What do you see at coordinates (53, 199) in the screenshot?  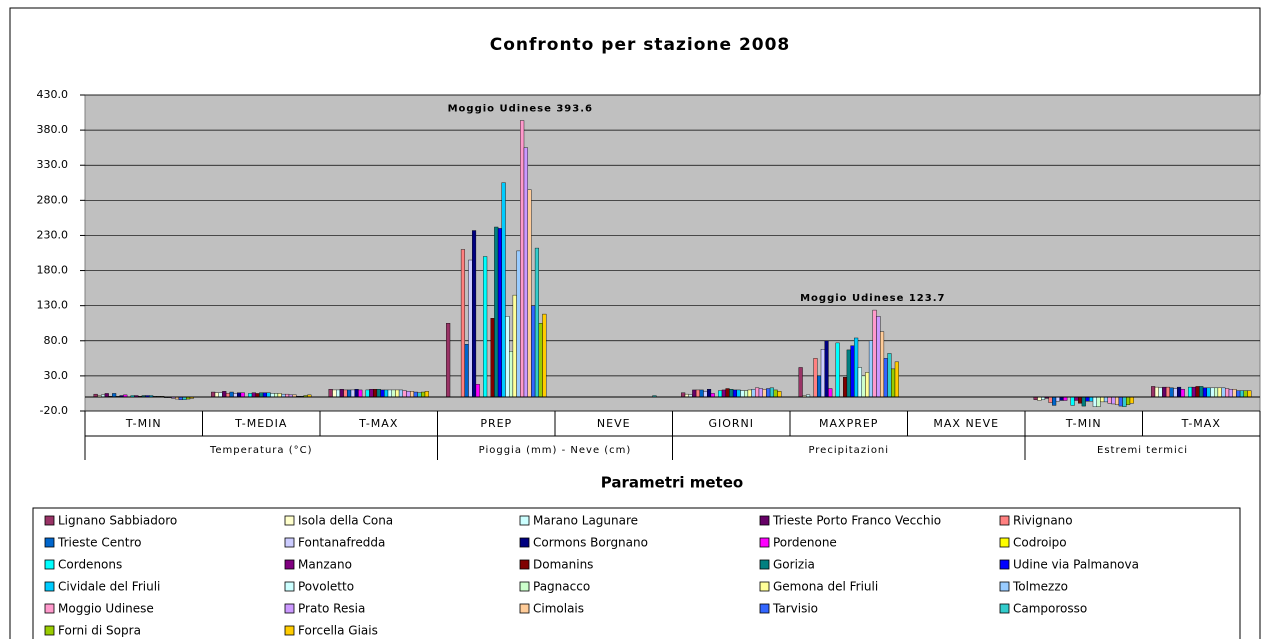 I see `y-tick-label: 280.0` at bounding box center [53, 199].